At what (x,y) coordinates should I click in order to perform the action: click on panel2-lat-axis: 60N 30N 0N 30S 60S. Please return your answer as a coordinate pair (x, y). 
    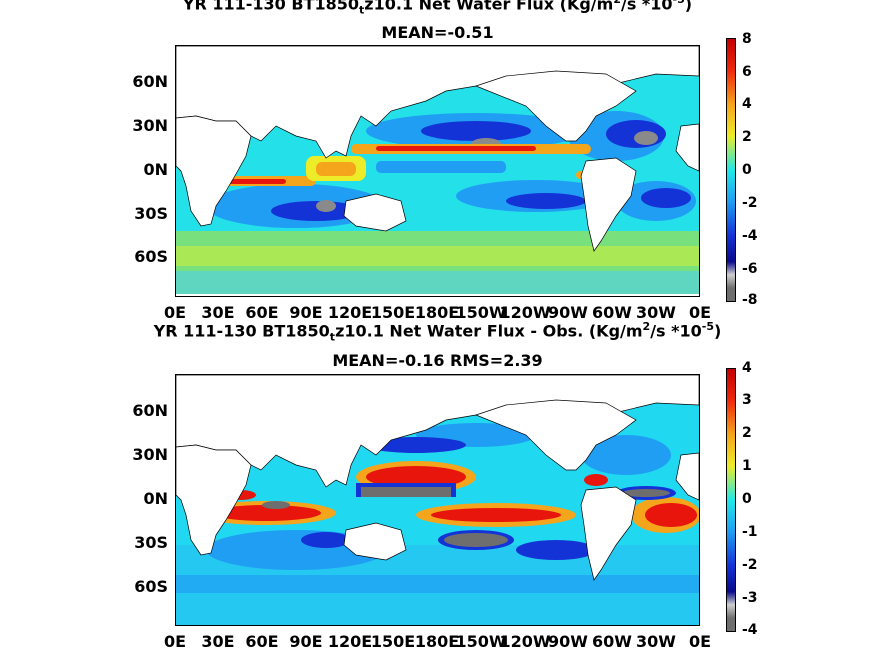
    Looking at the image, I should click on (143, 488).